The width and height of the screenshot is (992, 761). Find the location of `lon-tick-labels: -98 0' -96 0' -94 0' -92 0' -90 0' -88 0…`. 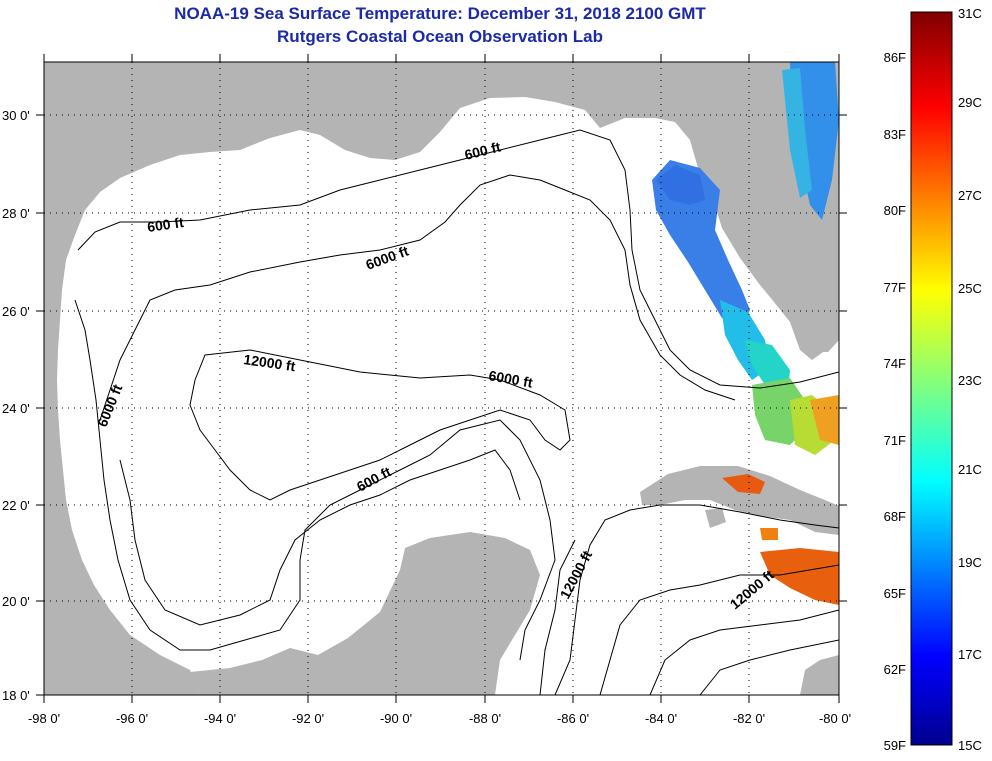

lon-tick-labels: -98 0' -96 0' -94 0' -92 0' -90 0' -88 0… is located at coordinates (439, 718).